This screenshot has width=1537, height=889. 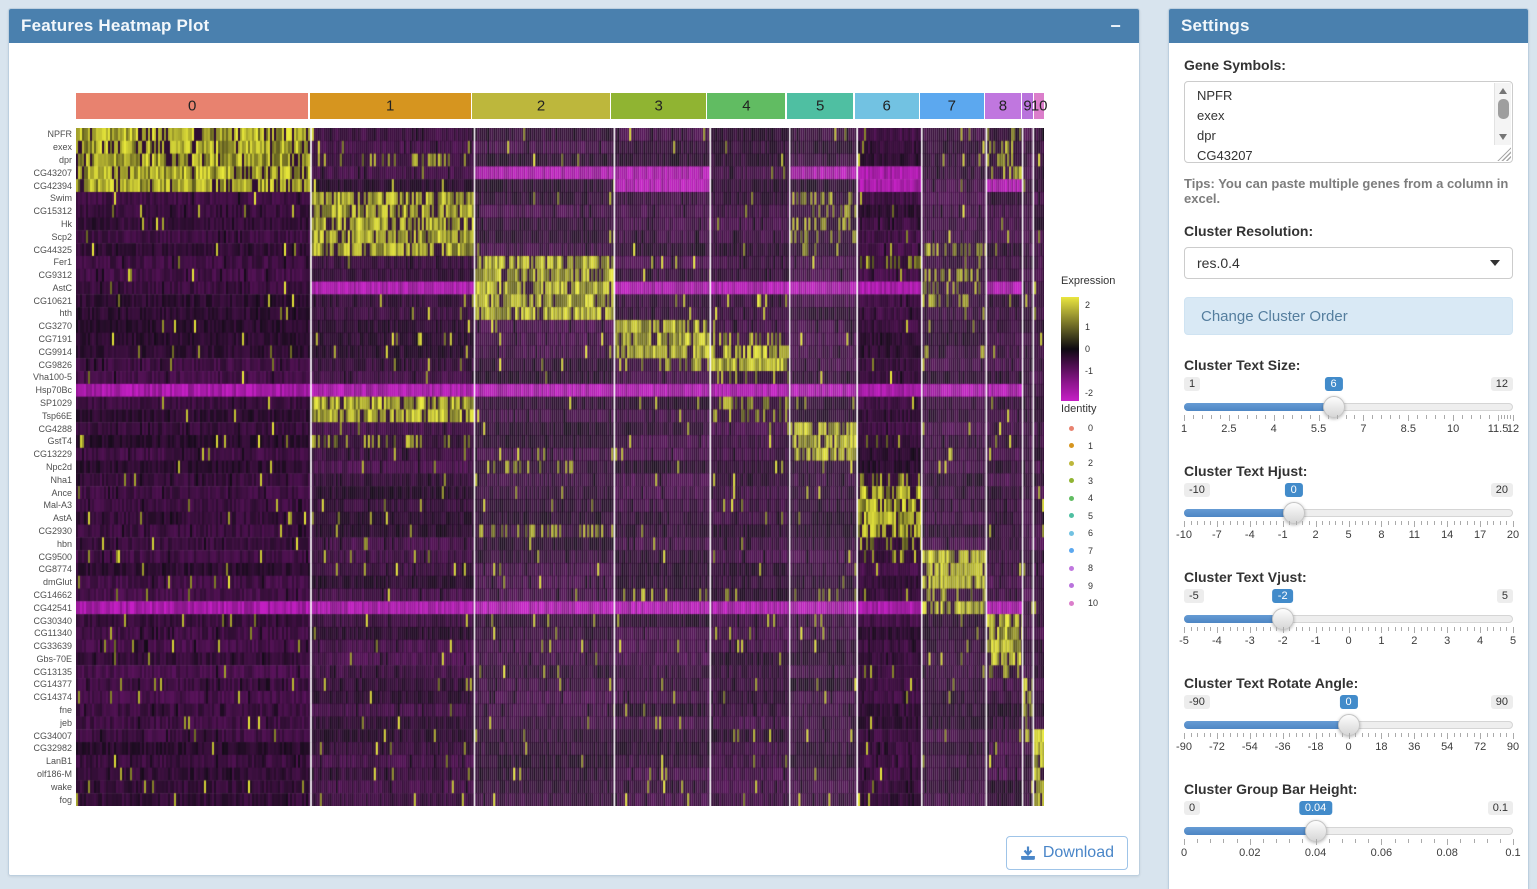 I want to click on resize-grip-icon, so click(x=1504, y=154).